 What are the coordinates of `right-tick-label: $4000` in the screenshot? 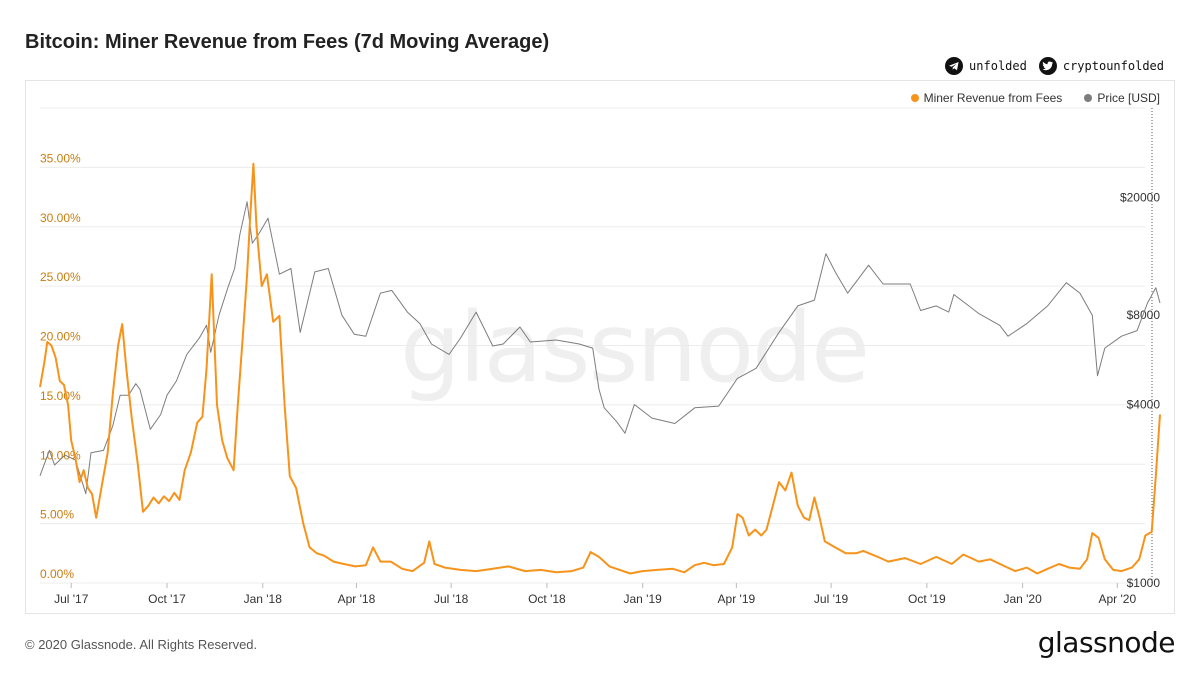 It's located at (1144, 404).